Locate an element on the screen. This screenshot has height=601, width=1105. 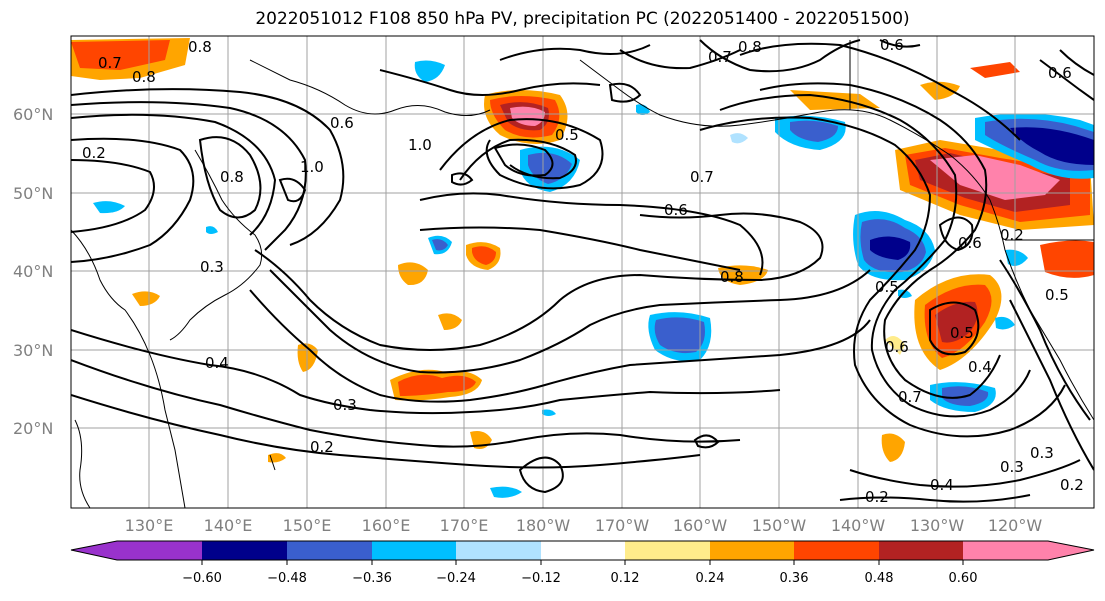
colorbar-tick-label: −0.12 is located at coordinates (541, 578).